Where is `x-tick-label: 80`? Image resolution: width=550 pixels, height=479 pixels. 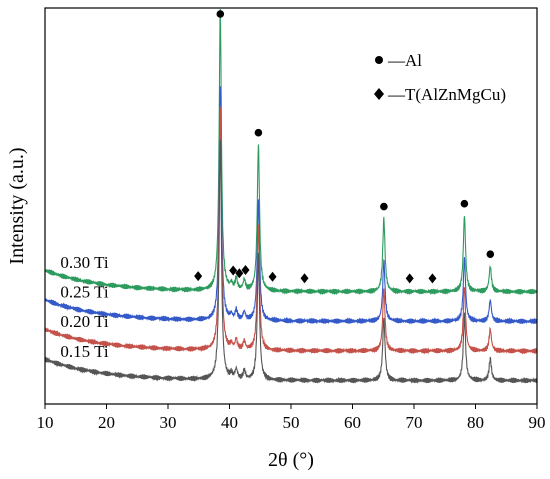 x-tick-label: 80 is located at coordinates (475, 422).